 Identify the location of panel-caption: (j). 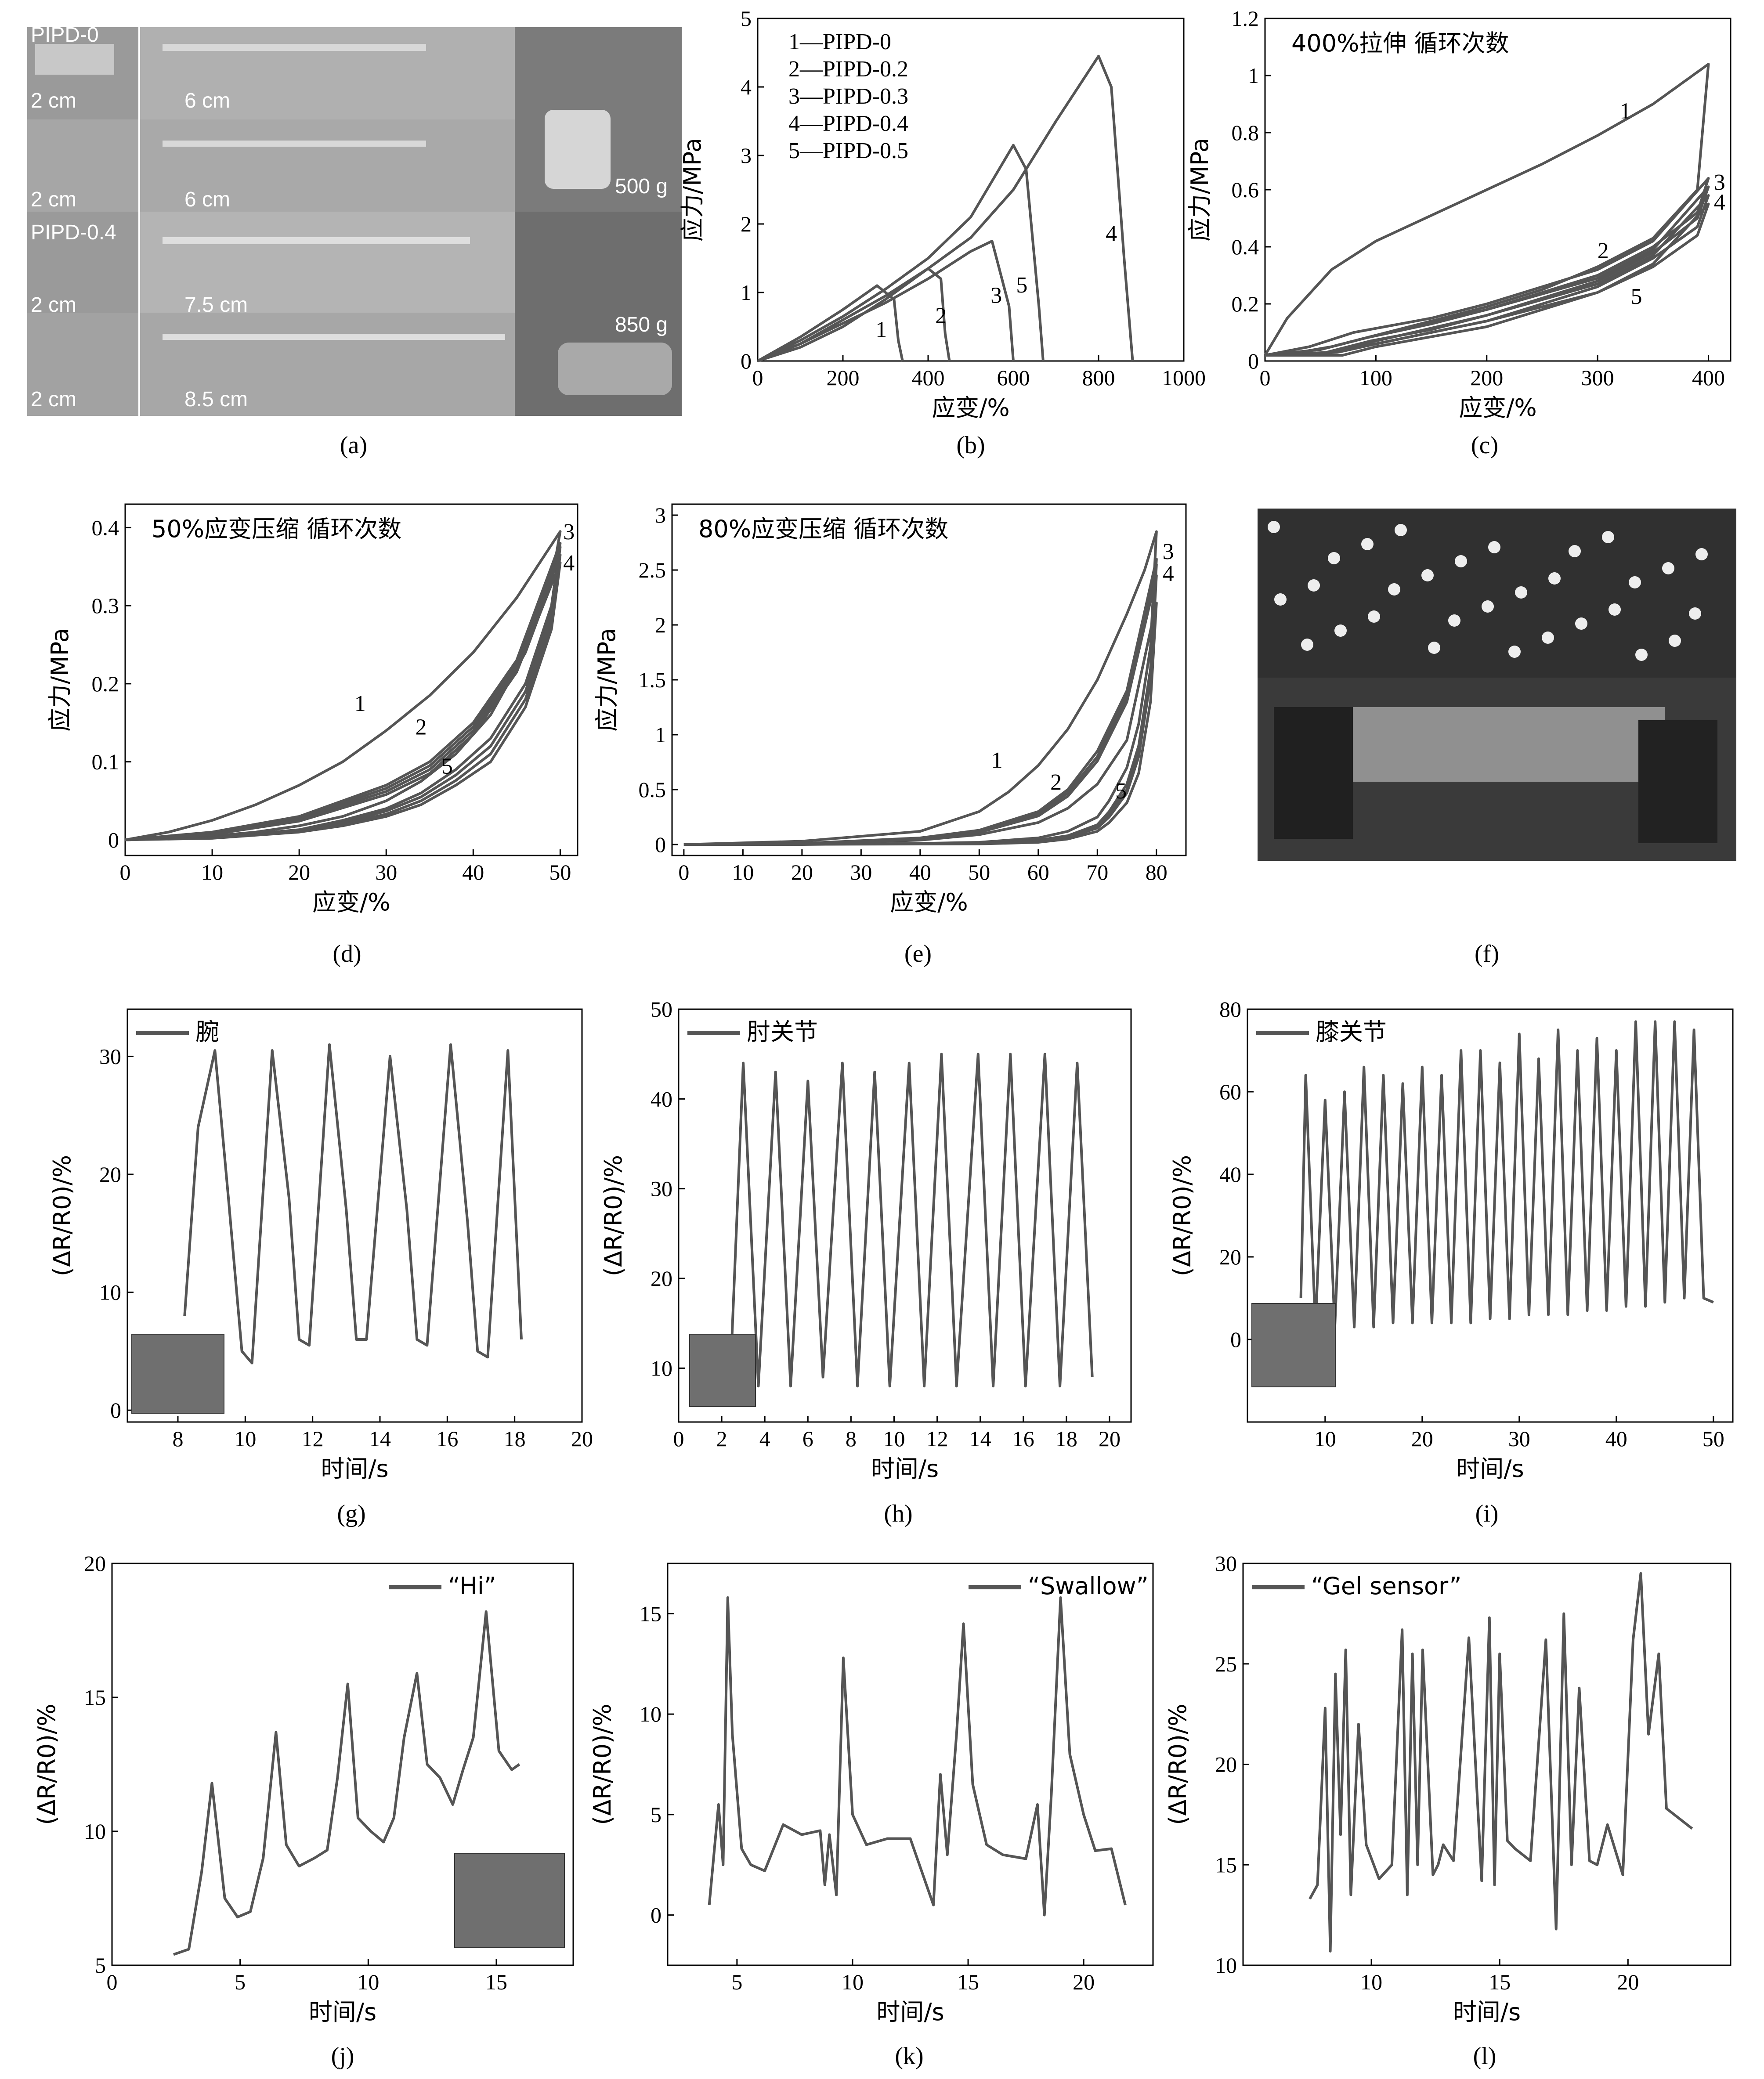
(342, 2056).